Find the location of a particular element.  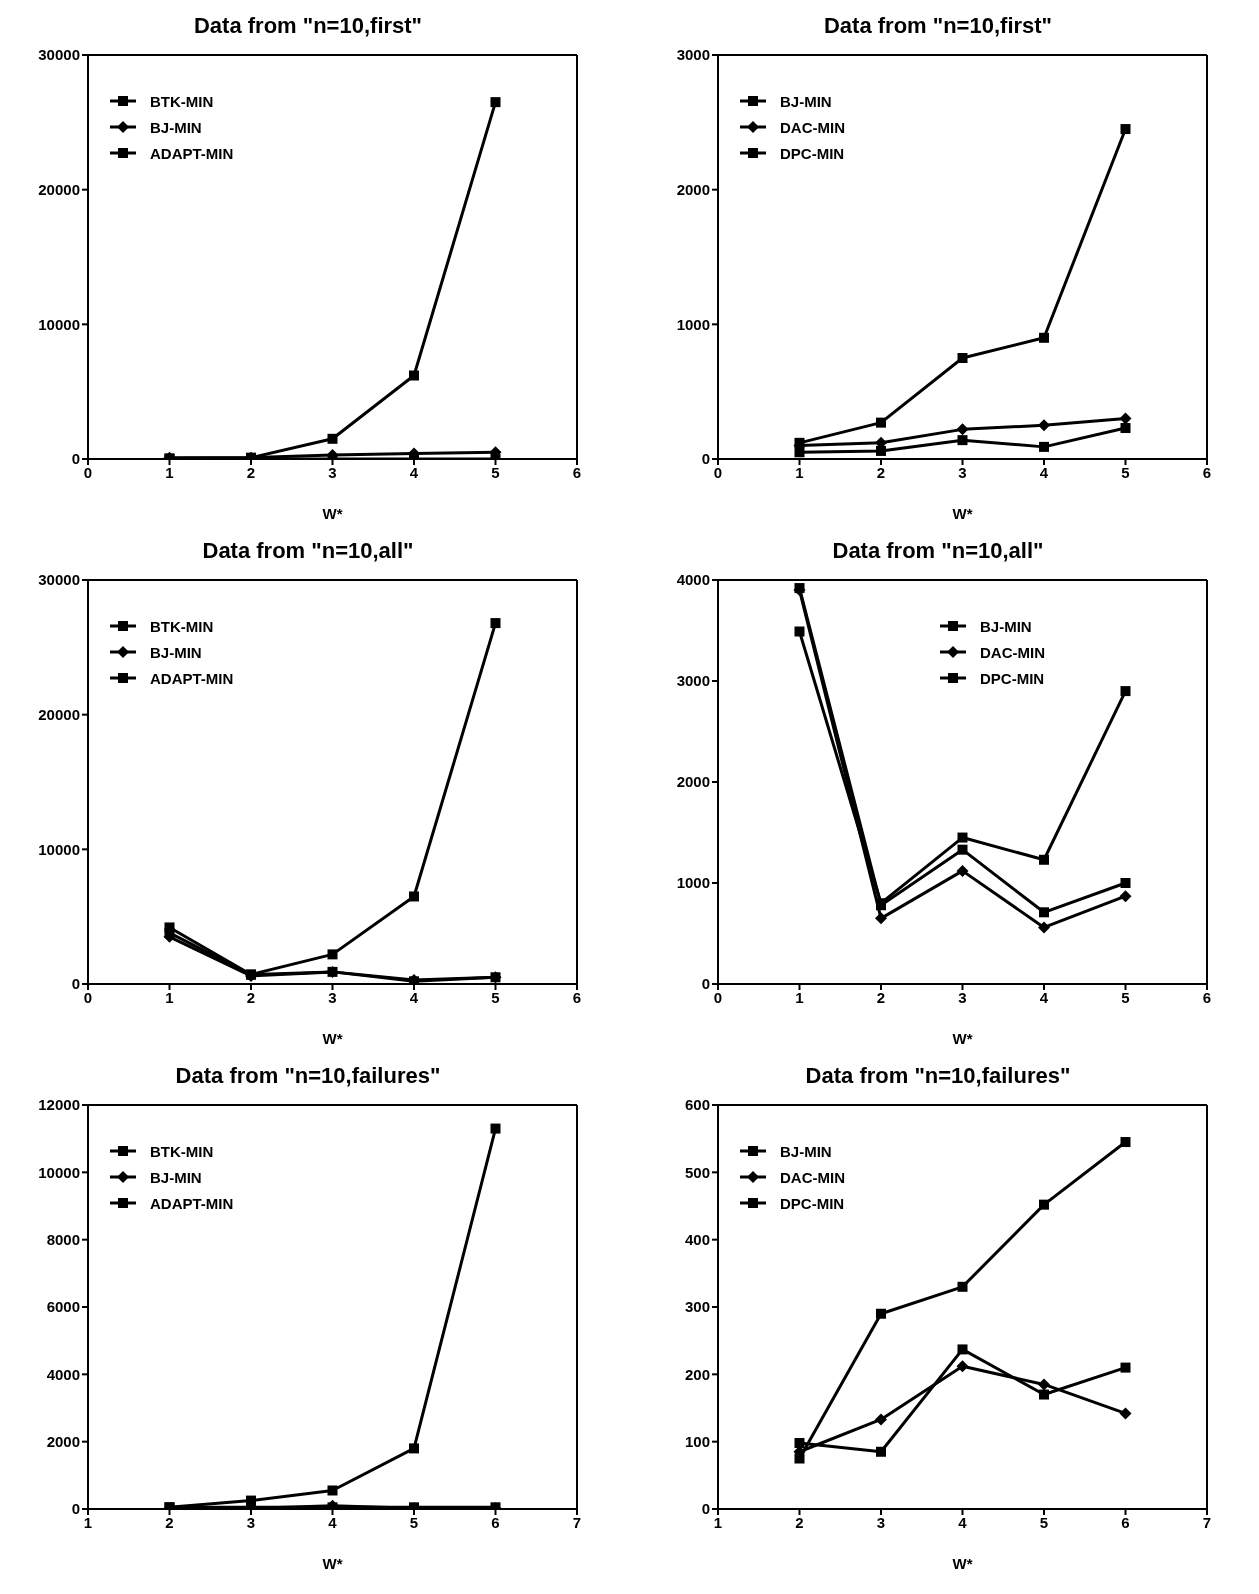

y-tick-label: 12000 is located at coordinates (59, 1105).